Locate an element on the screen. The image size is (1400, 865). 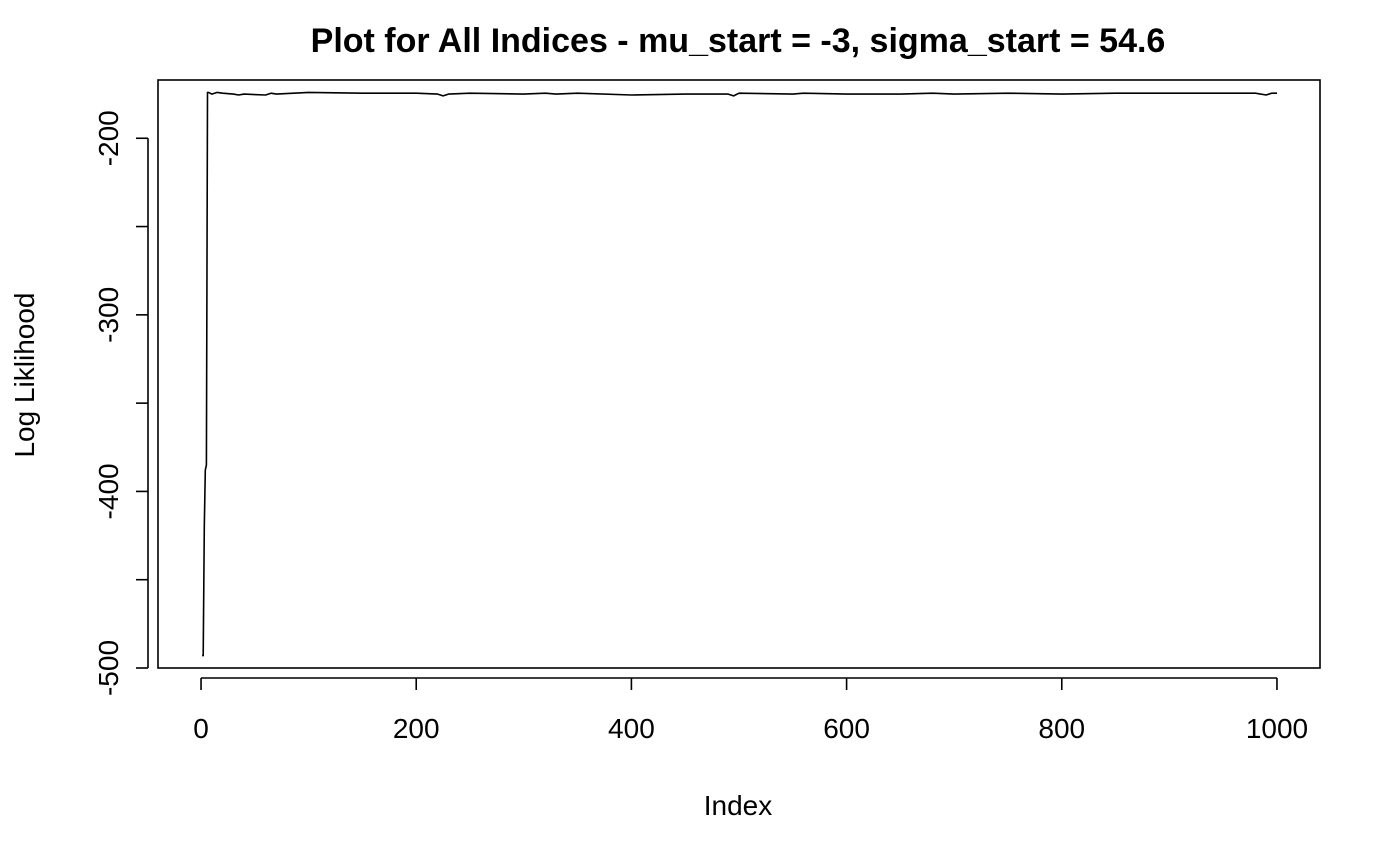
x-tick-label: 200 is located at coordinates (416, 728).